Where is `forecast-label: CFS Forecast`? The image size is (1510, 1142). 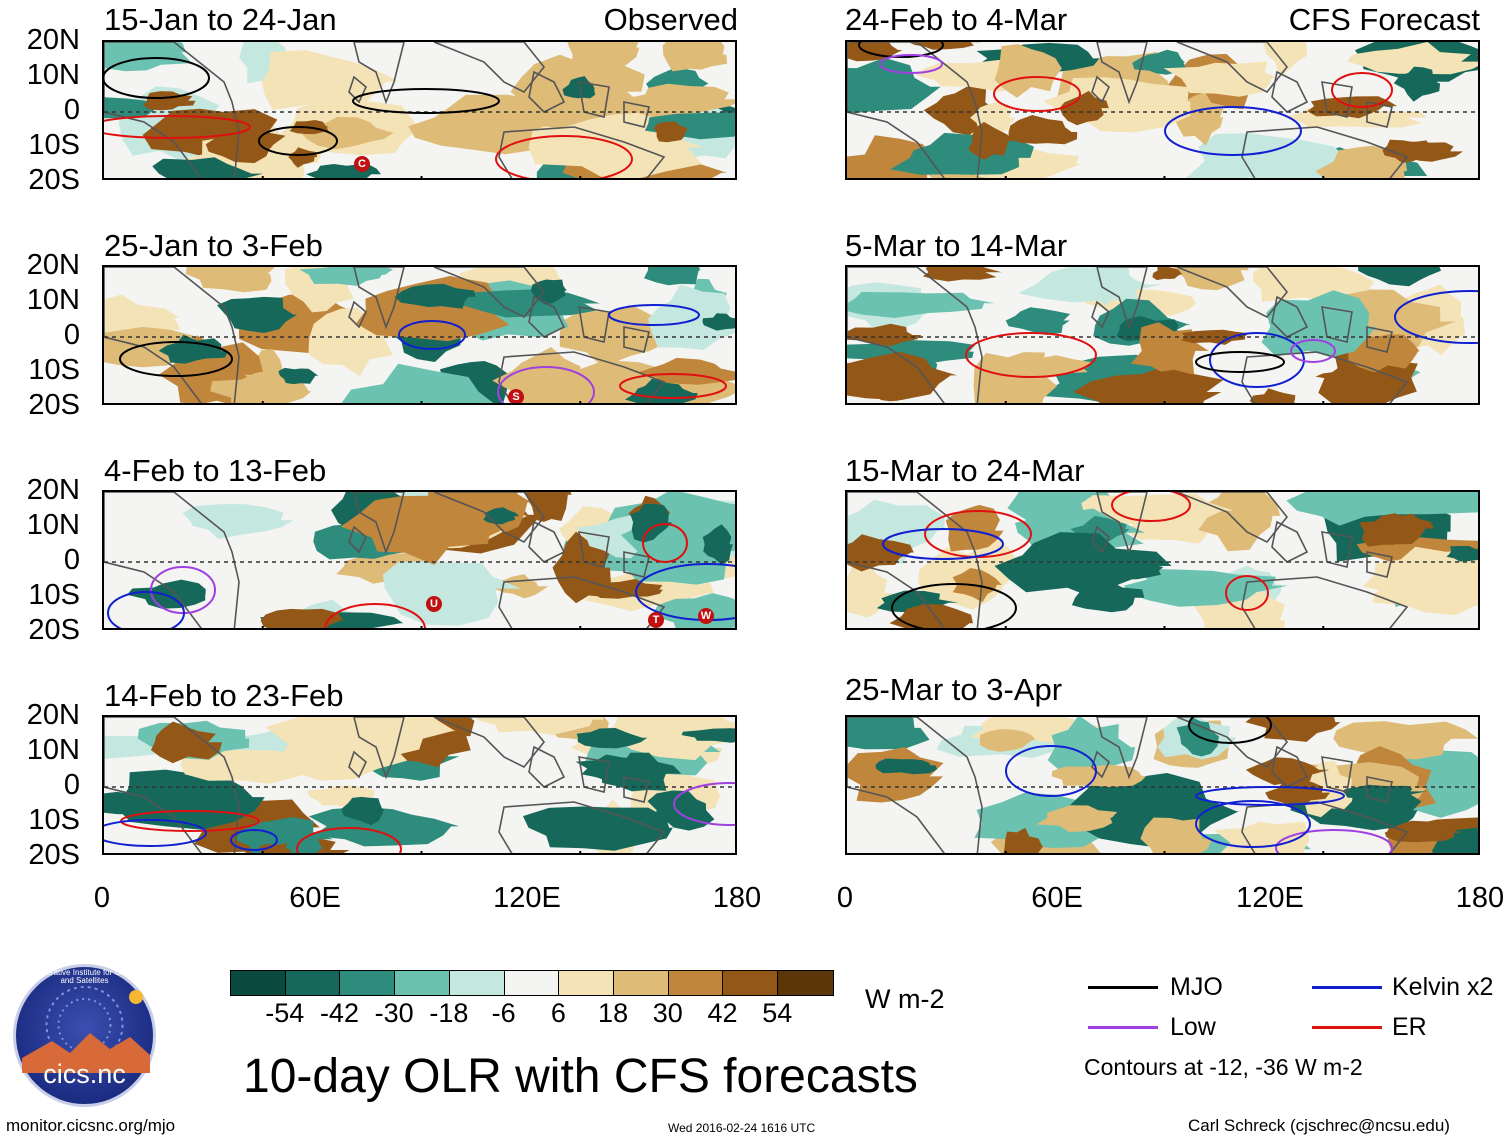 forecast-label: CFS Forecast is located at coordinates (1384, 19).